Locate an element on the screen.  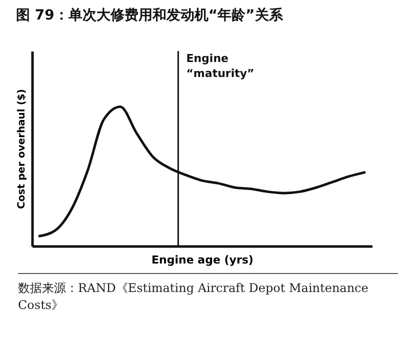
text: Engine “maturity” is located at coordinates (220, 66).